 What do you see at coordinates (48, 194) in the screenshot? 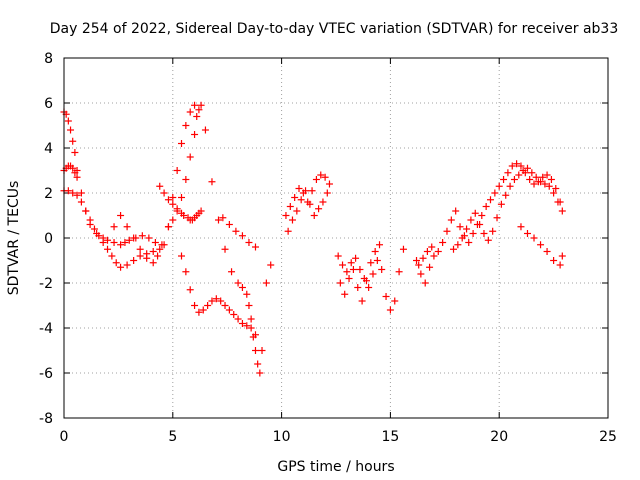
I see `y-tick-label: 2` at bounding box center [48, 194].